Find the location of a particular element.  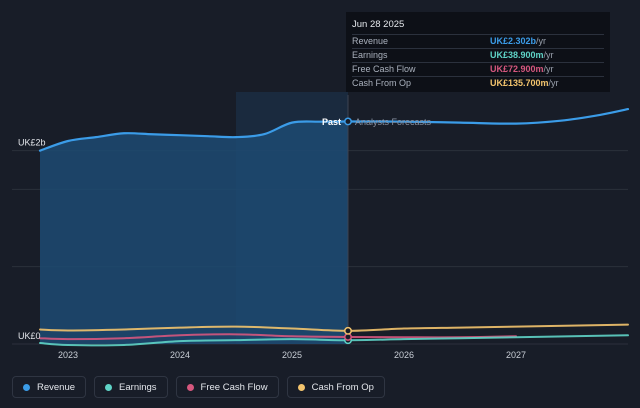

tooltip-value: UK£72.900m is located at coordinates (517, 69).